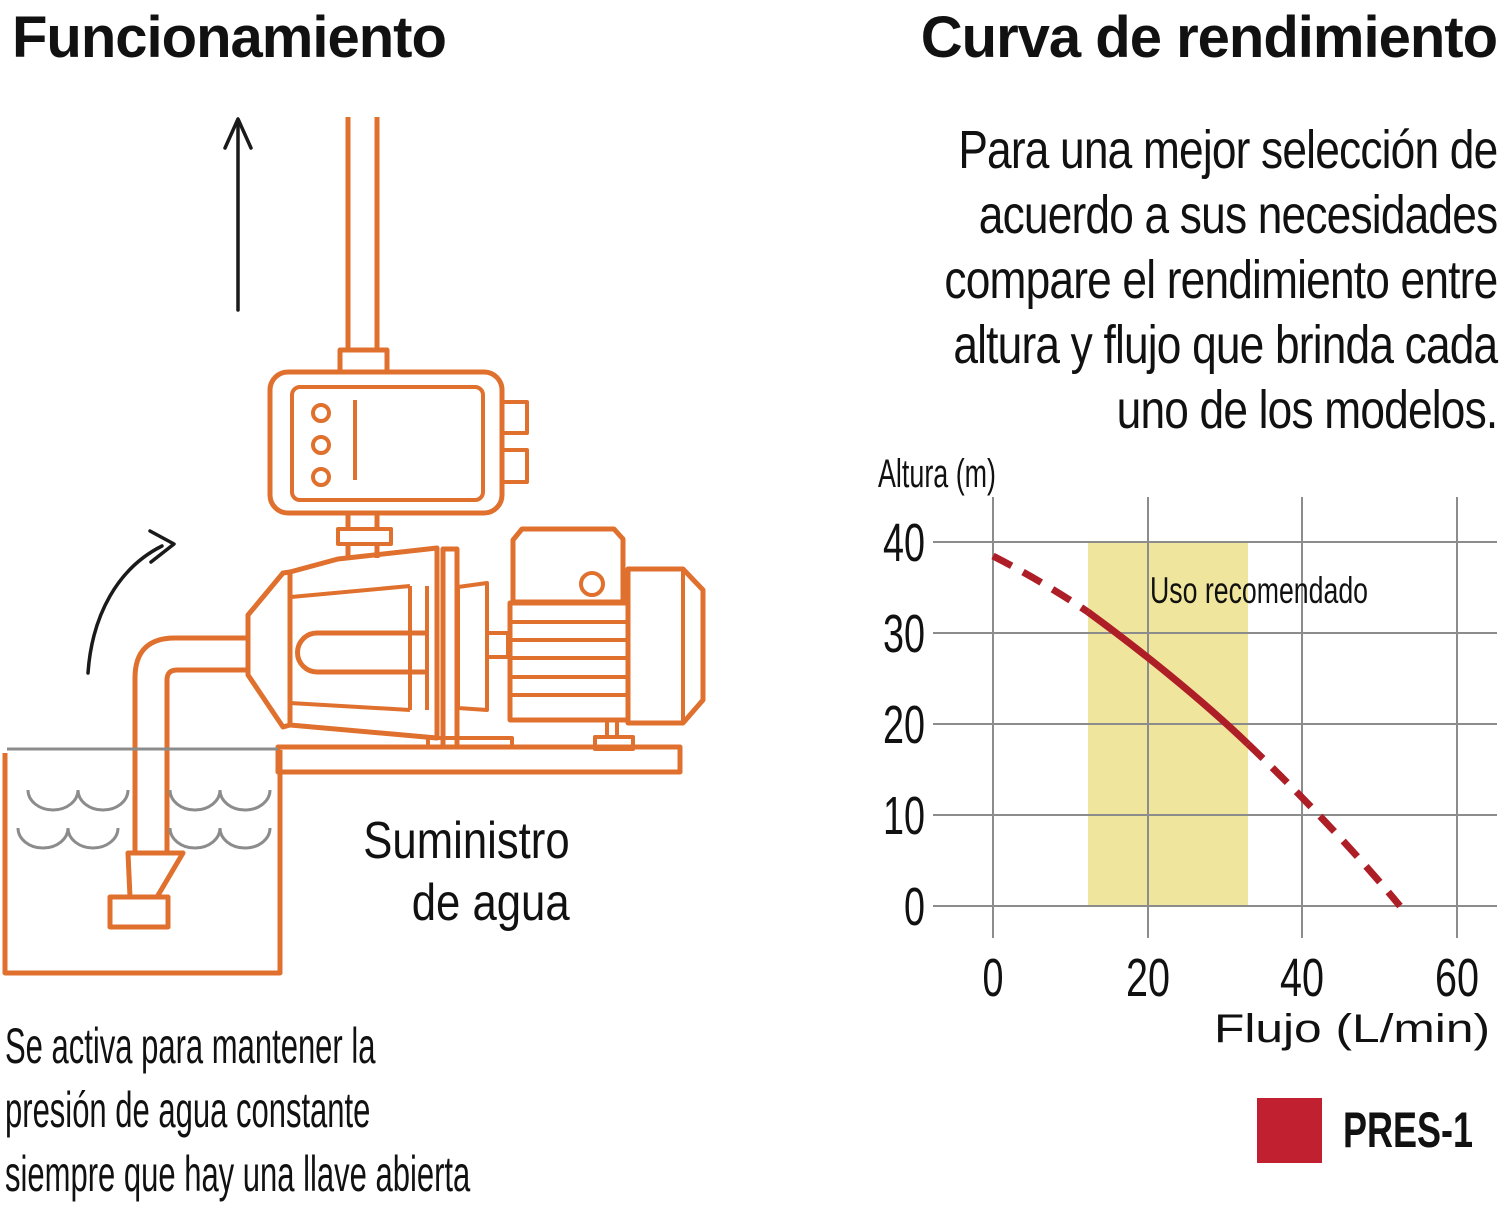 This screenshot has width=1500, height=1205. I want to click on water-tank, so click(142, 861).